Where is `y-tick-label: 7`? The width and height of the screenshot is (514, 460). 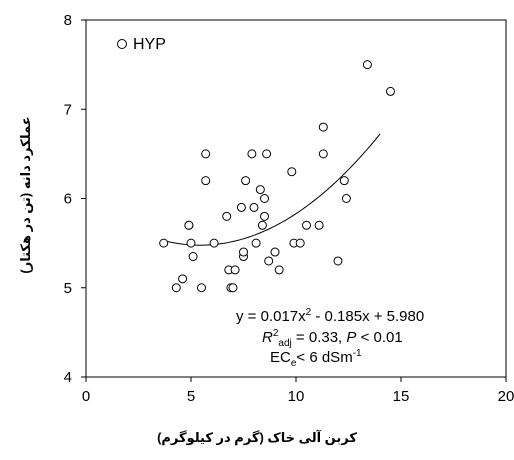 y-tick-label: 7 is located at coordinates (68, 109).